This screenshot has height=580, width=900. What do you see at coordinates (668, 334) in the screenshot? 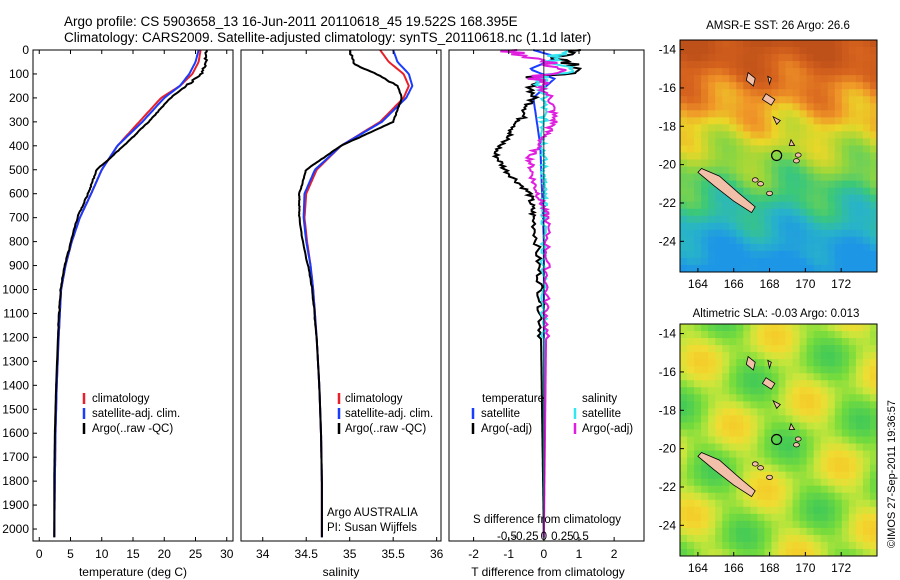
I see `map-y-tick-label: -14` at bounding box center [668, 334].